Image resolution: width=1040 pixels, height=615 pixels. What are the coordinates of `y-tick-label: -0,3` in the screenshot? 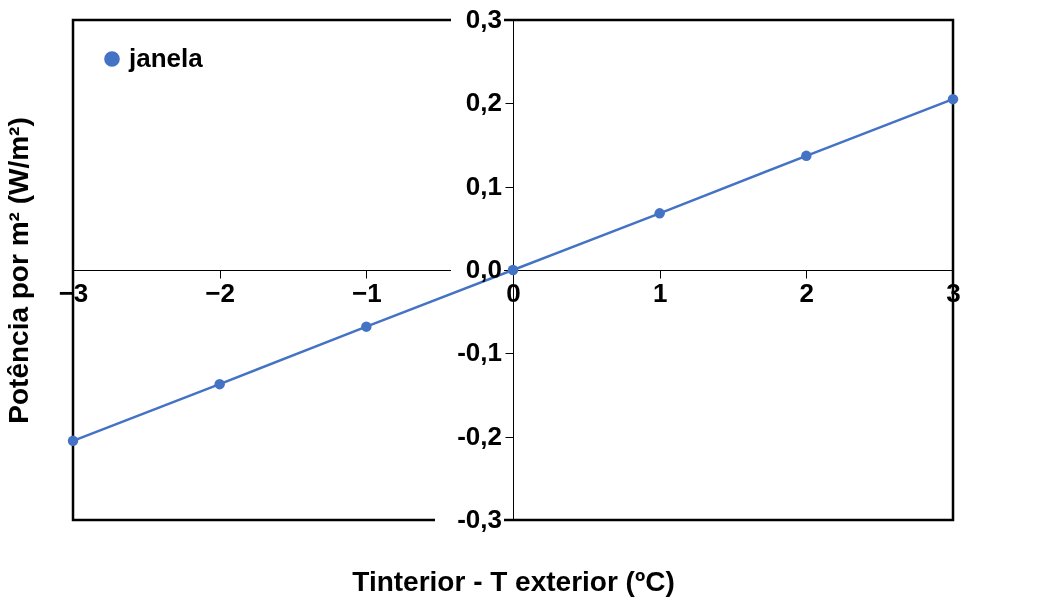 It's located at (479, 519).